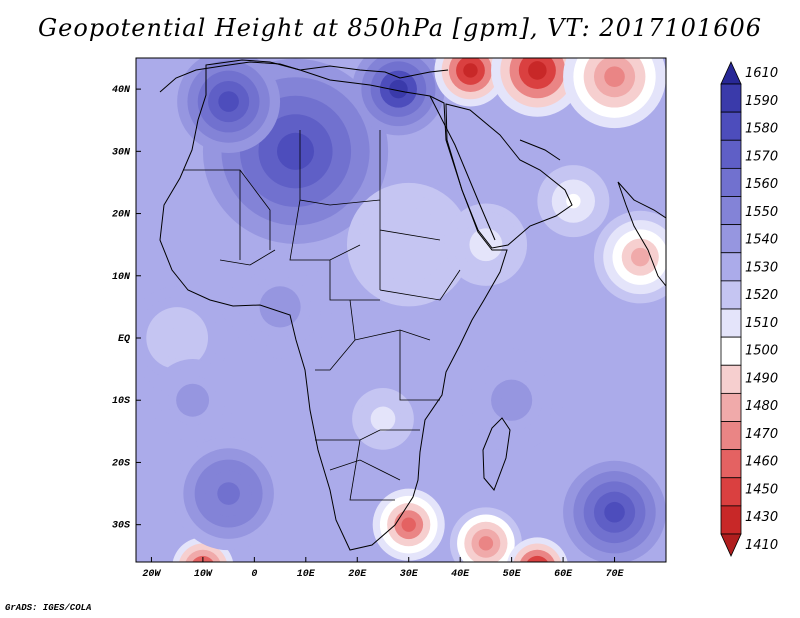 This screenshot has width=800, height=618. Describe the element at coordinates (121, 277) in the screenshot. I see `lat-tick-label: 10N` at that location.